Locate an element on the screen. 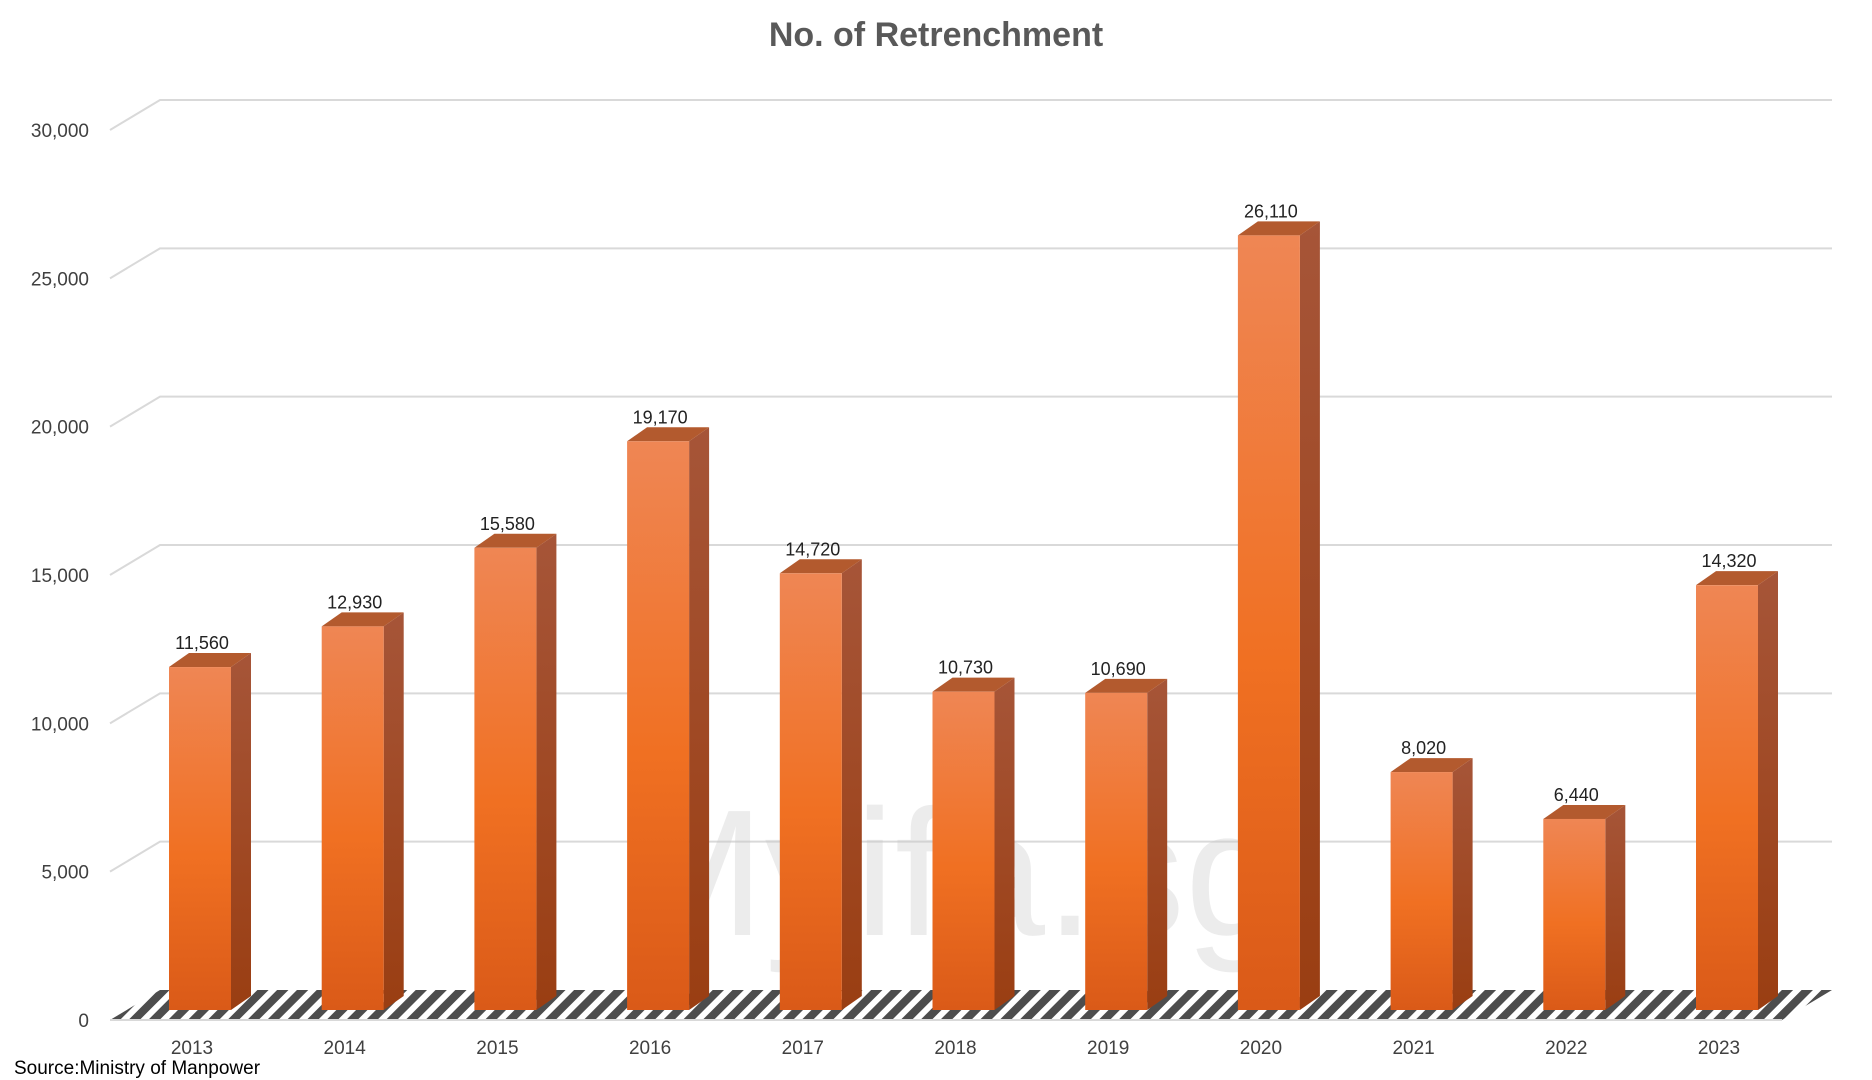  data-label: 8,020 is located at coordinates (1423, 748).